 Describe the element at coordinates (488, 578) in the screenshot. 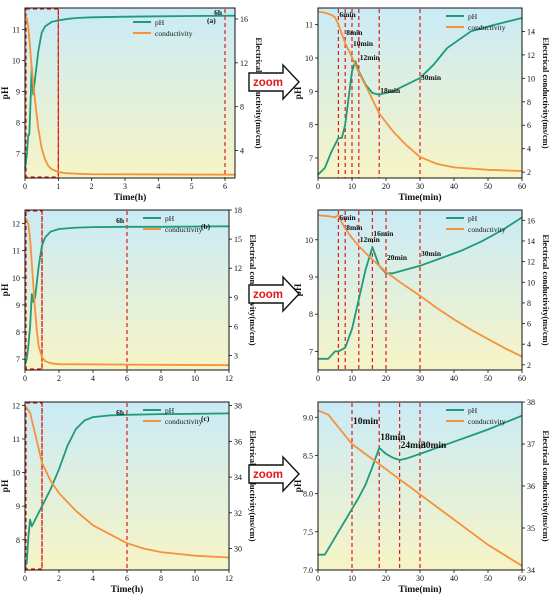

I see `x-tick-label: 50` at that location.